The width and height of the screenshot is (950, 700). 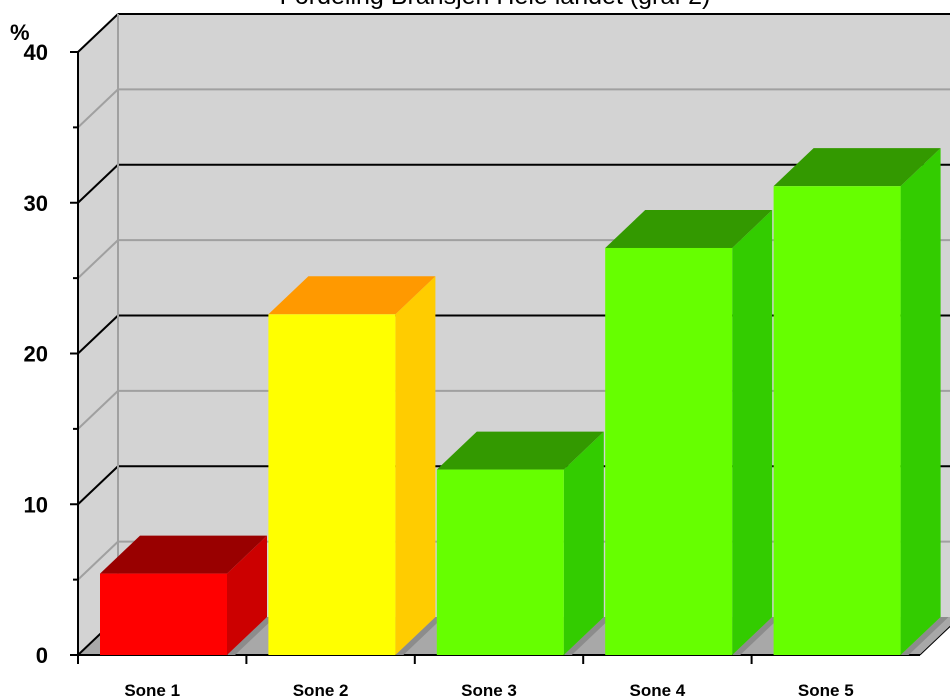 What do you see at coordinates (495, 5) in the screenshot?
I see `chart-title: Fordeling Bransjen Hele landet (graf 2)` at bounding box center [495, 5].